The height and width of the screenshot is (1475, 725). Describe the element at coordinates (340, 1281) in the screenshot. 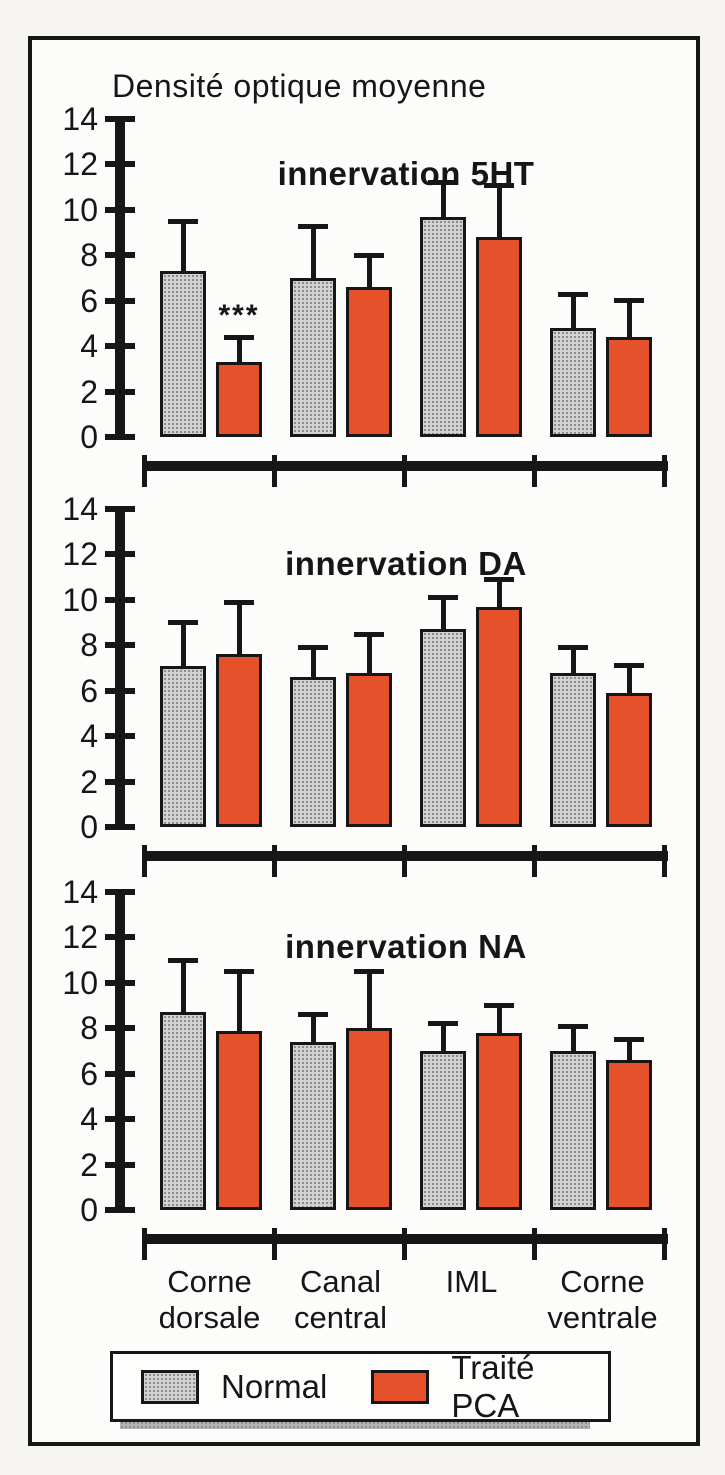

I see `x-category-label-line: Canal` at that location.